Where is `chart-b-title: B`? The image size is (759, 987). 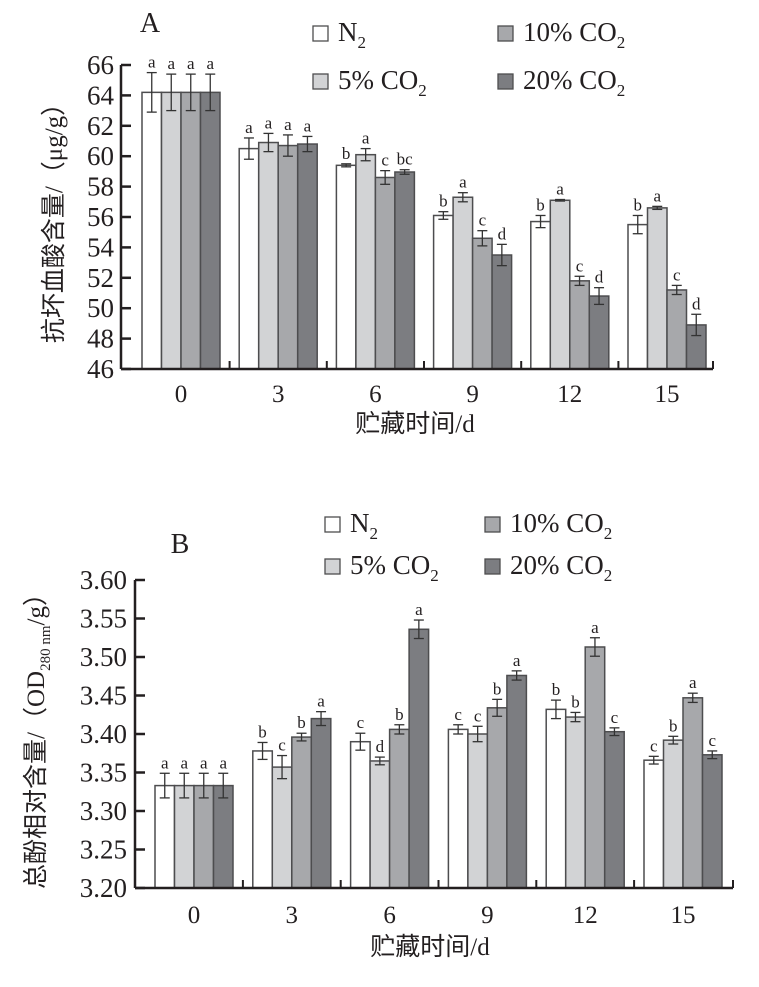 chart-b-title: B is located at coordinates (180, 544).